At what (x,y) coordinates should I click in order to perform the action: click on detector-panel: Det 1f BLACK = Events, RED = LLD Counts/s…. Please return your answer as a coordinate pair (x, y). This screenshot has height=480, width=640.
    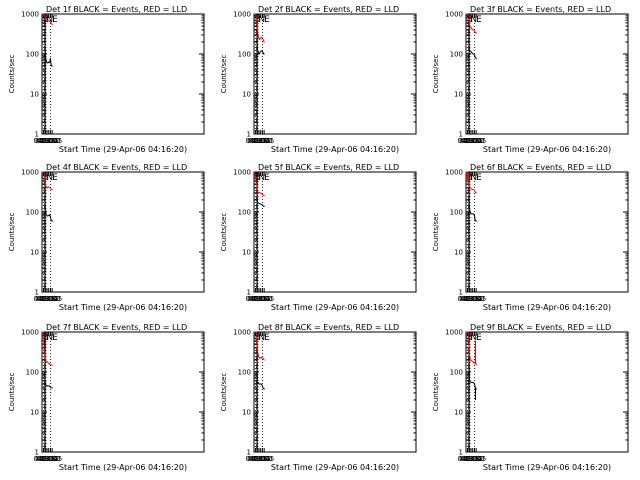
    Looking at the image, I should click on (106, 79).